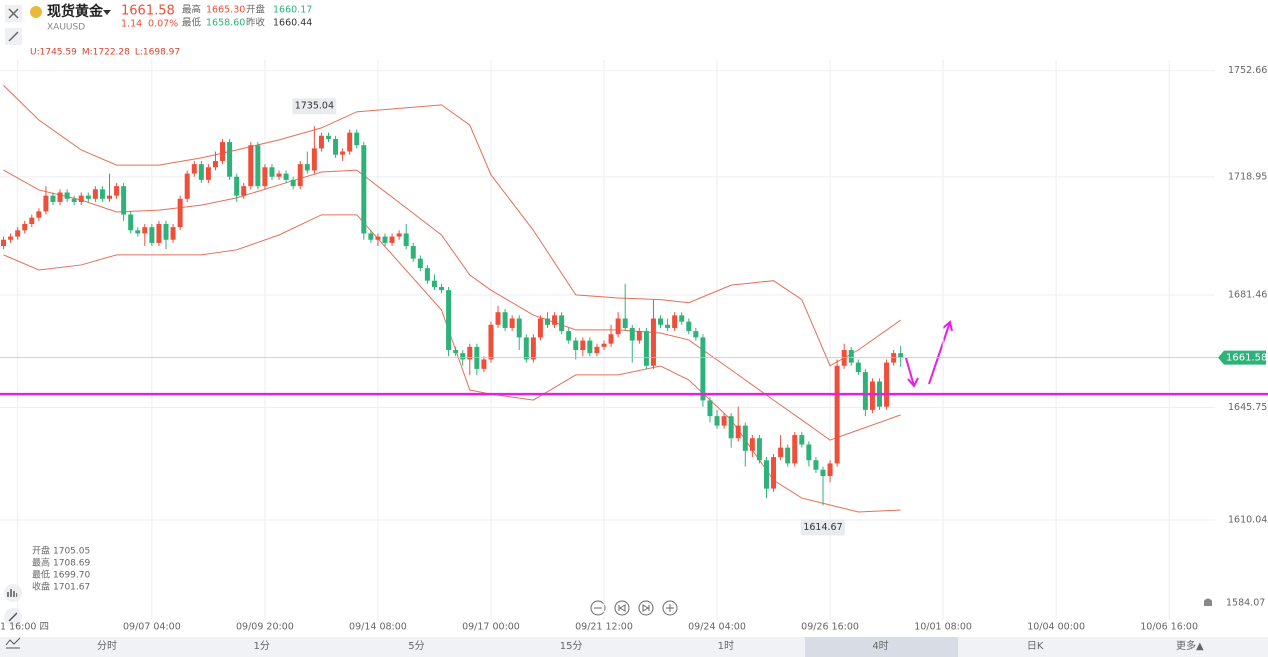 Image resolution: width=1268 pixels, height=657 pixels. What do you see at coordinates (726, 646) in the screenshot?
I see `timeframe-tab: 1时` at bounding box center [726, 646].